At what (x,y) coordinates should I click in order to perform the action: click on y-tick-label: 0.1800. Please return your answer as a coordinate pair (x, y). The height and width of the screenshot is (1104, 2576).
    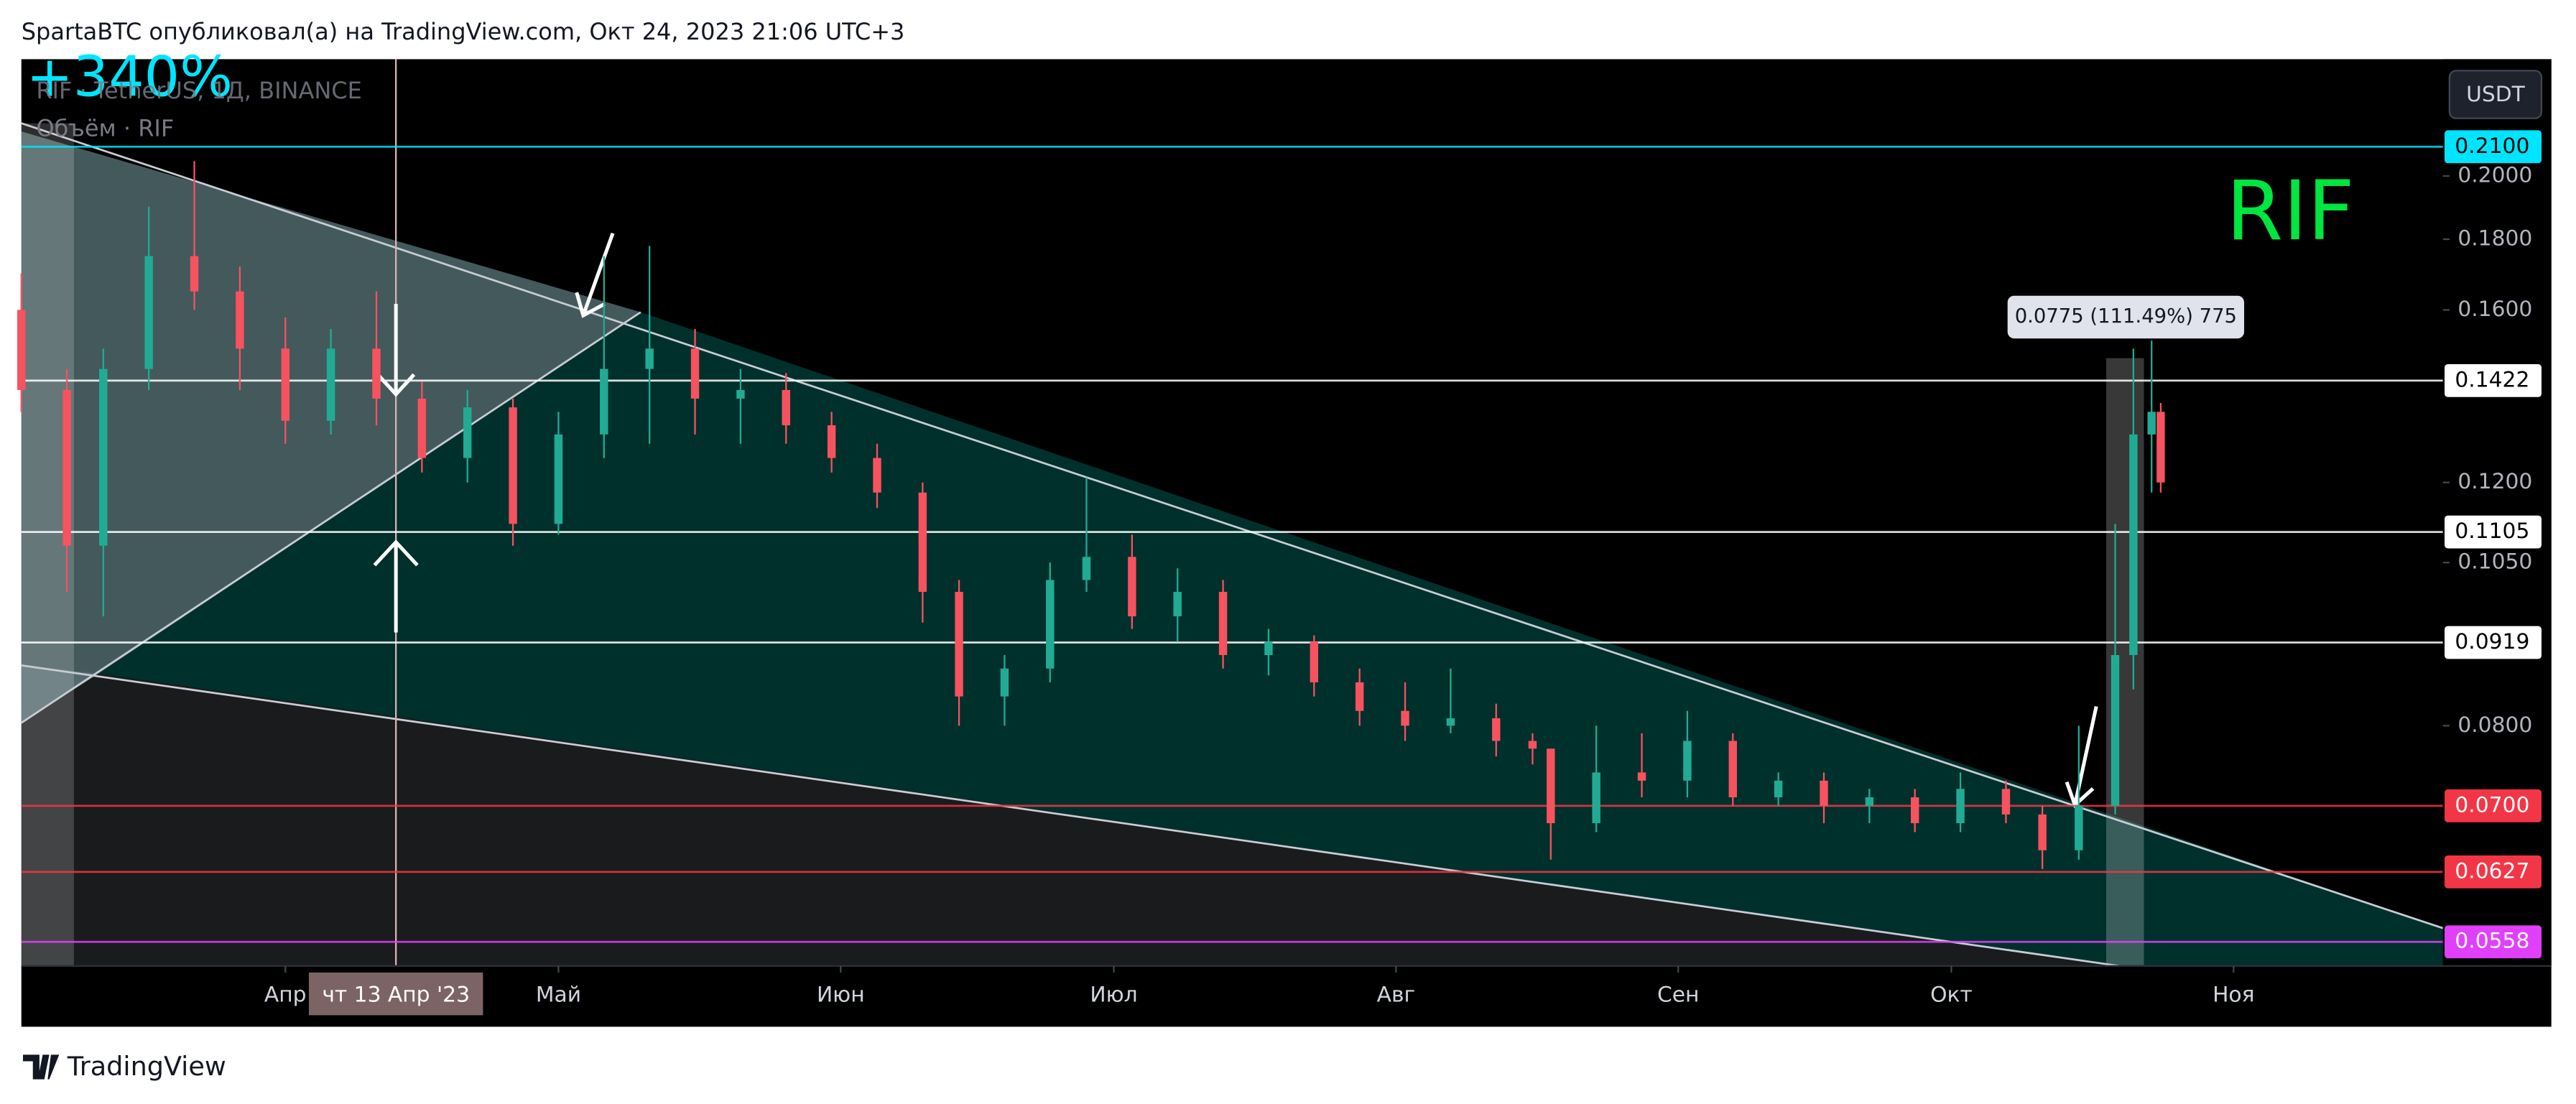
    Looking at the image, I should click on (2494, 238).